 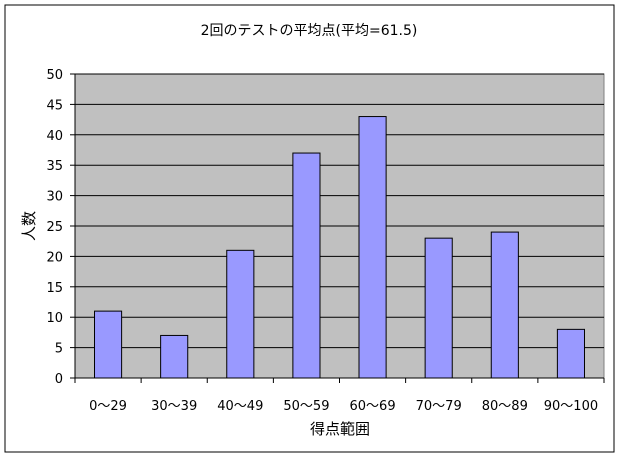 What do you see at coordinates (29, 226) in the screenshot?
I see `y-axis-label: 人数` at bounding box center [29, 226].